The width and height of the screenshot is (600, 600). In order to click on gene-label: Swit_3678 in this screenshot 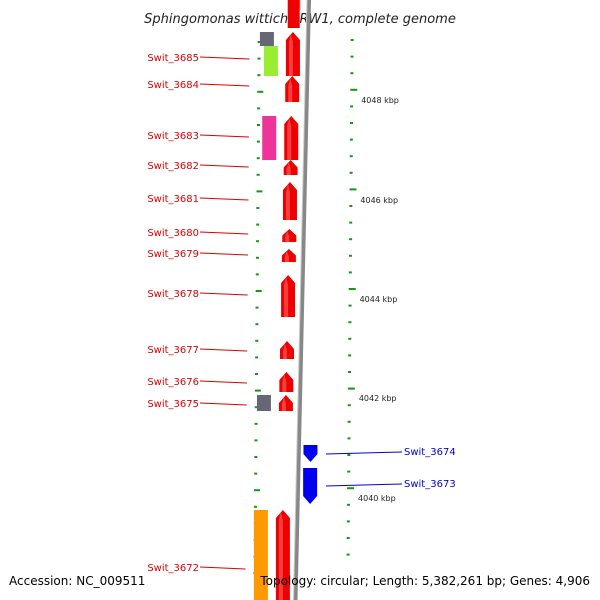, I will do `click(173, 294)`.